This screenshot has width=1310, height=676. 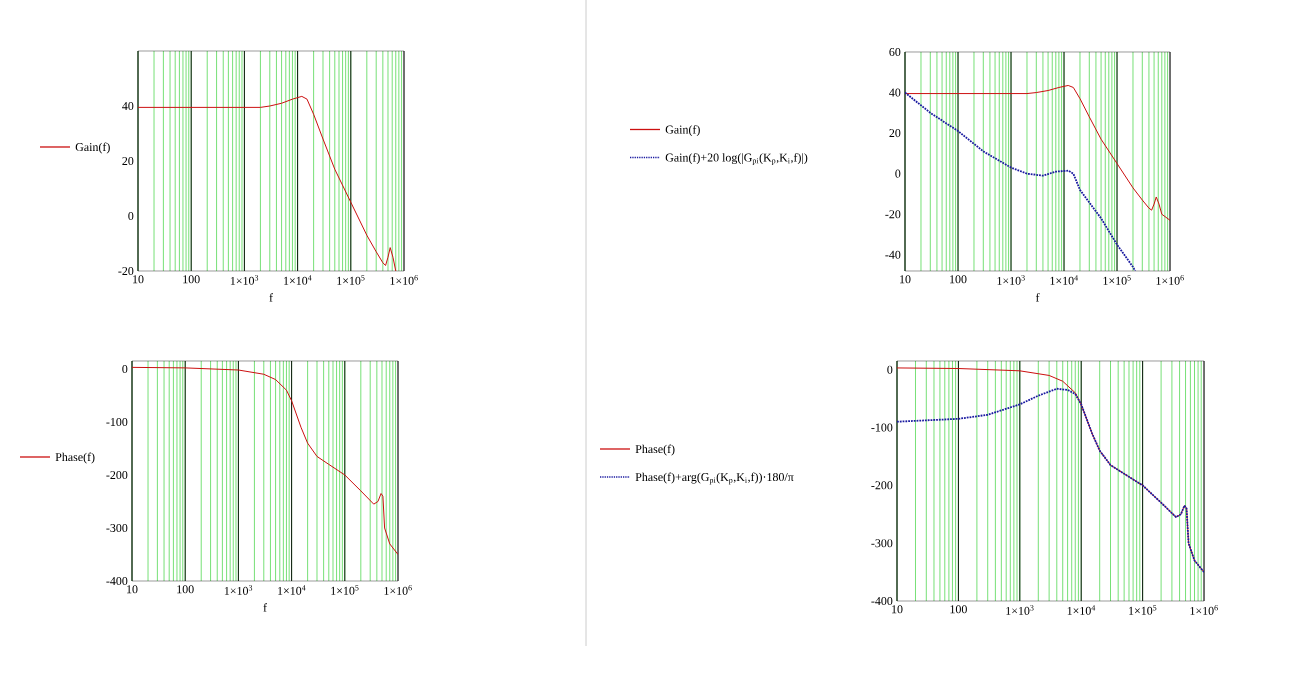 What do you see at coordinates (736, 159) in the screenshot?
I see `legend-label: Gain(f)+20 log(|G$_{pi}$(K$_{p}$,K$_{i}$,f)|)` at bounding box center [736, 159].